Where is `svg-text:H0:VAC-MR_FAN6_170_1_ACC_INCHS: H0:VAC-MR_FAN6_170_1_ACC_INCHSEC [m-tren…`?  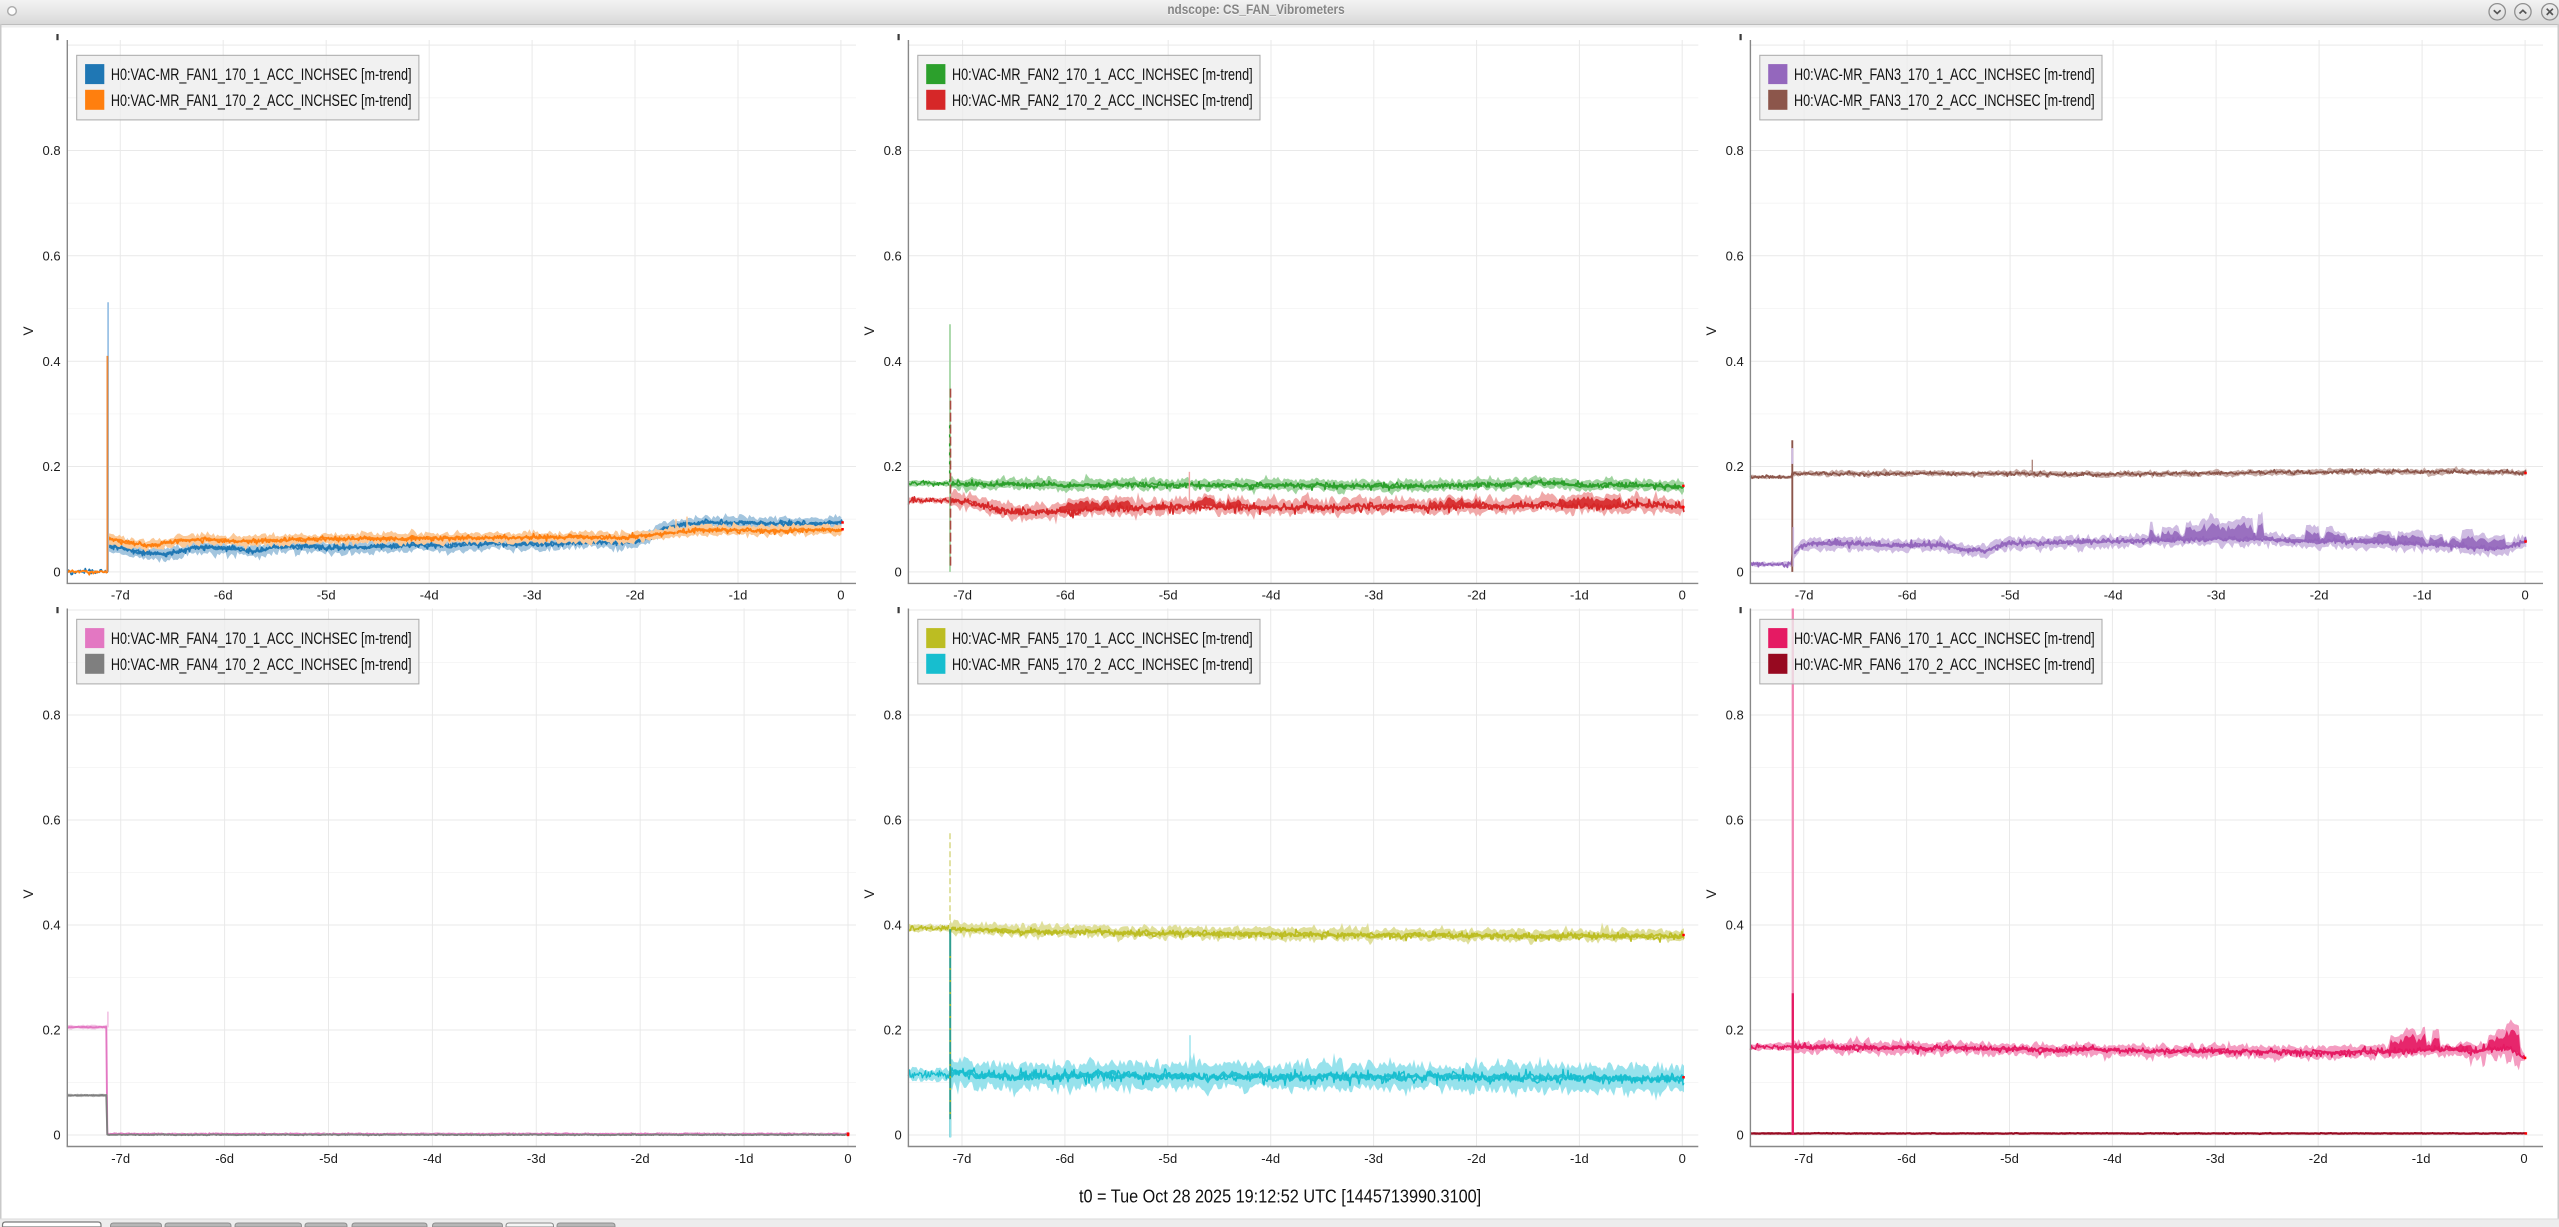 svg-text:H0:VAC-MR_FAN6_170_1_ACC_INCHS: H0:VAC-MR_FAN6_170_1_ACC_INCHSEC [m-tren… is located at coordinates (1944, 639).